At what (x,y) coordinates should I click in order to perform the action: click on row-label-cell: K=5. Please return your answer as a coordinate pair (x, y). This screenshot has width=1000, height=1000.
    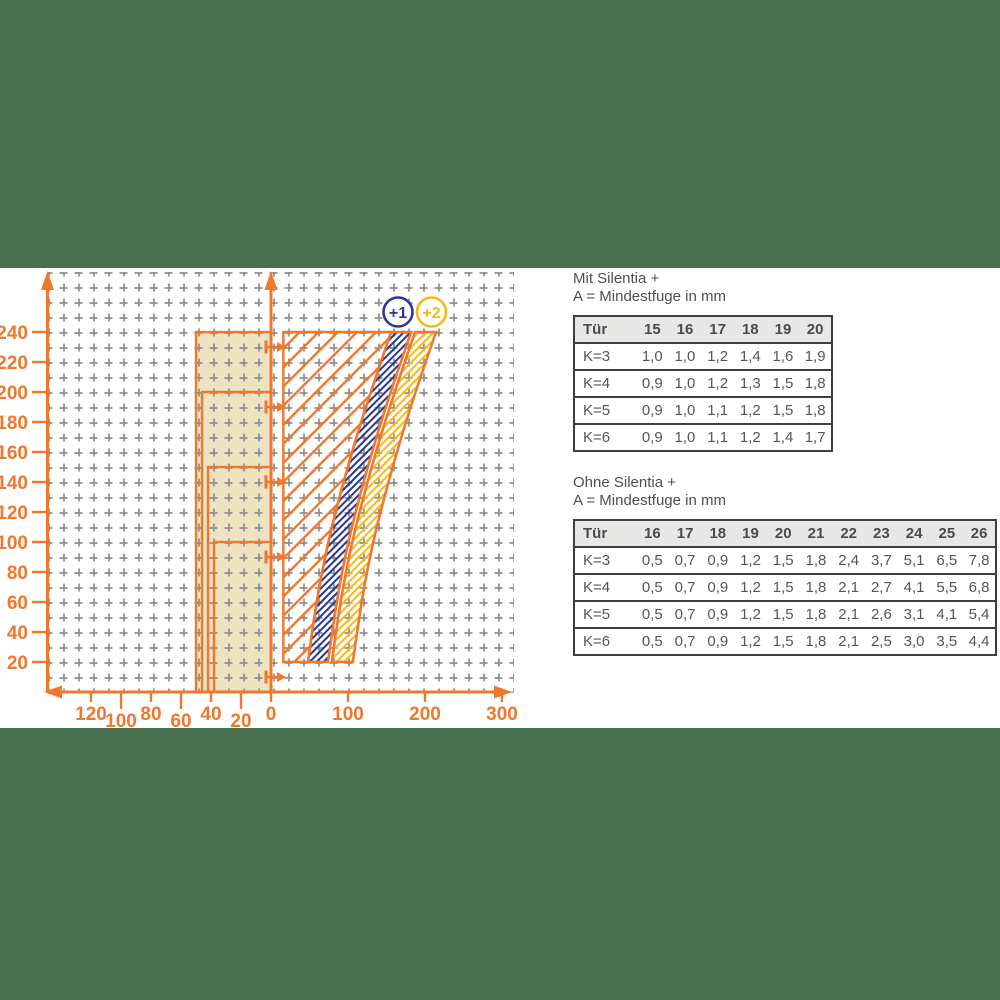
    Looking at the image, I should click on (605, 614).